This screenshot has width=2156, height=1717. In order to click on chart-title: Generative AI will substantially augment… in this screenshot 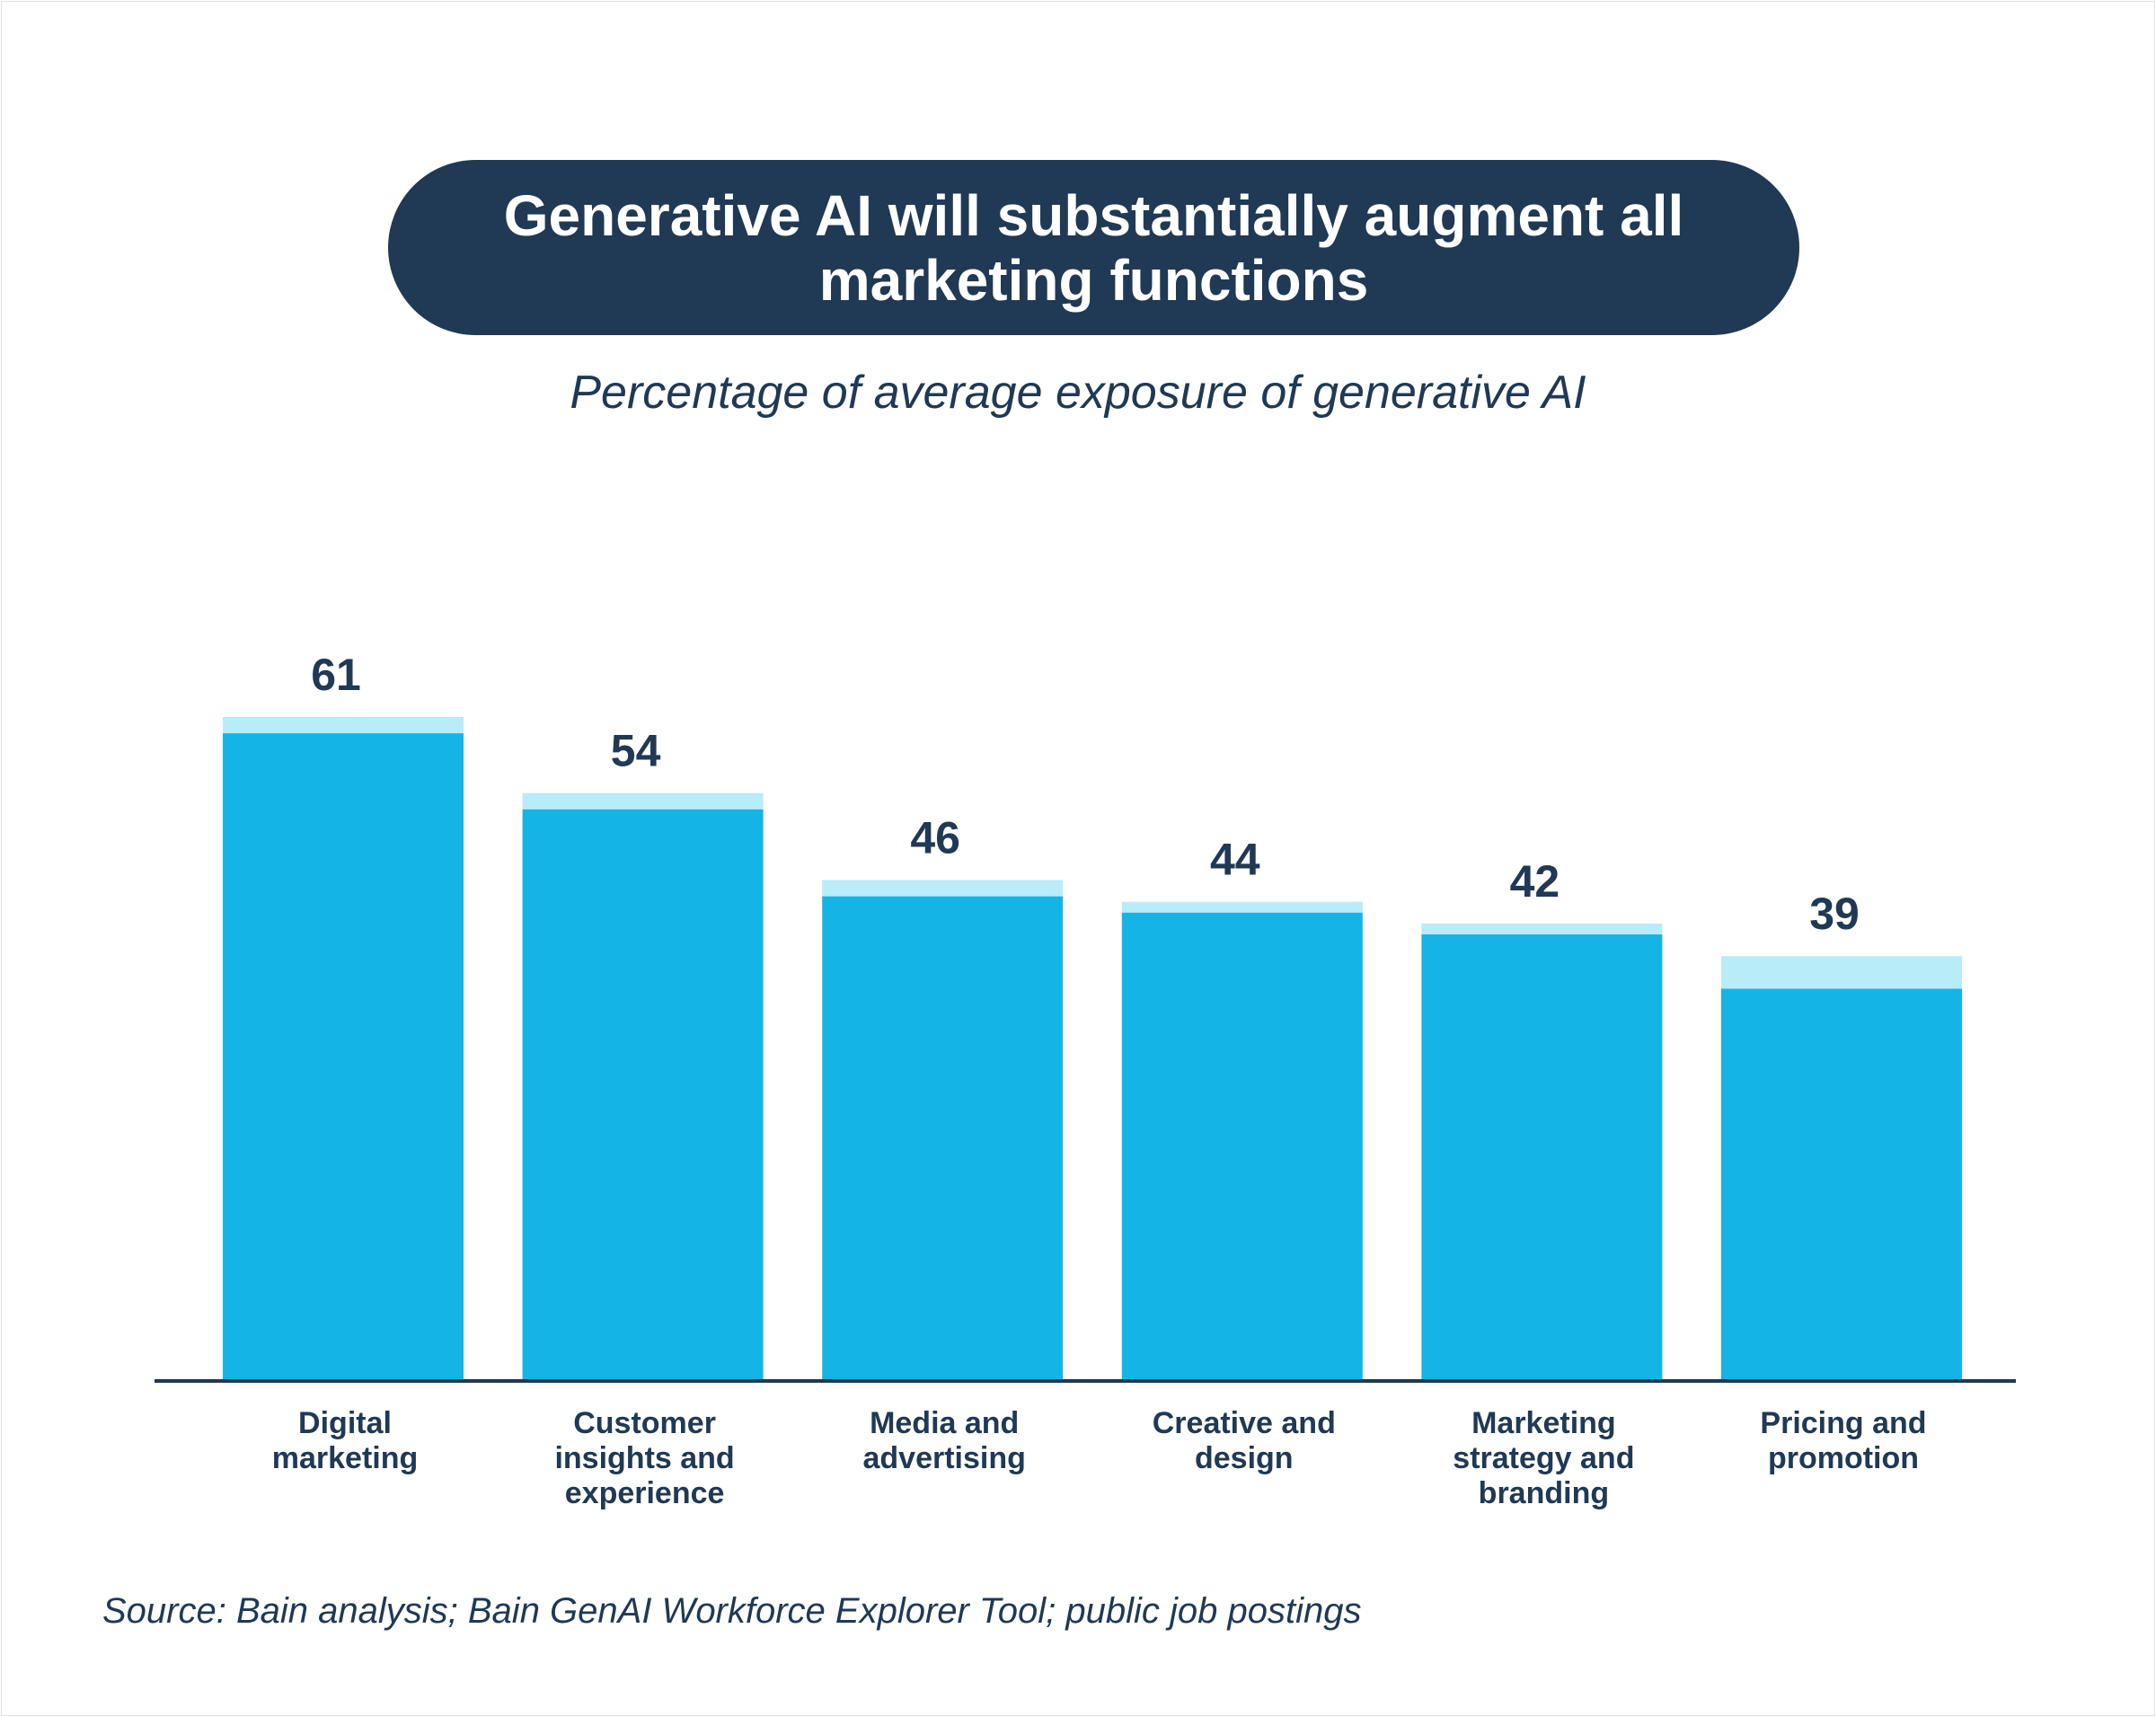, I will do `click(1093, 247)`.